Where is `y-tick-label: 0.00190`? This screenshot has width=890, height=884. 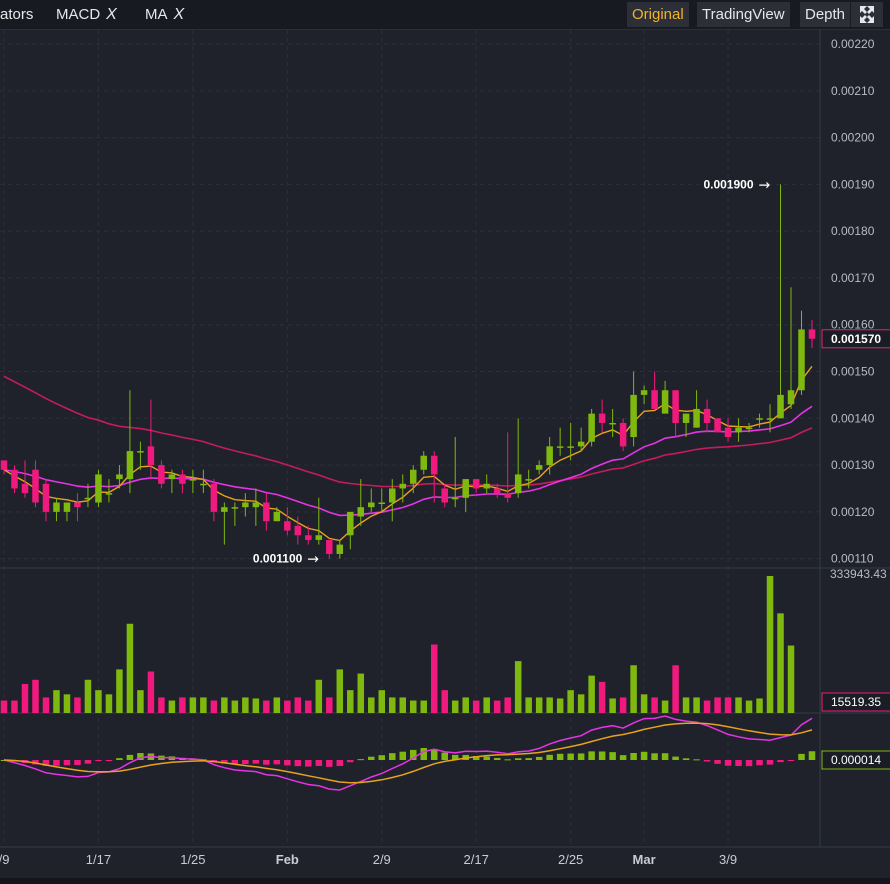
y-tick-label: 0.00190 is located at coordinates (853, 184).